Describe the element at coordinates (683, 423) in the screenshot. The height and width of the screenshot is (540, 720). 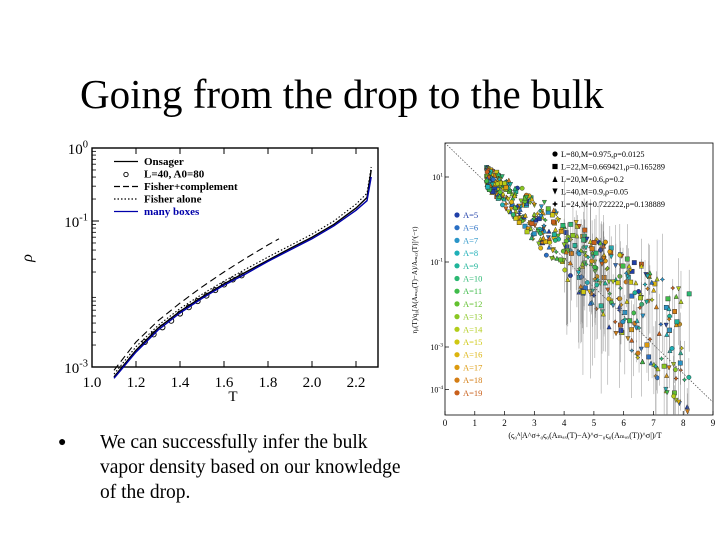
I see `right-x-tick-label: 8` at that location.